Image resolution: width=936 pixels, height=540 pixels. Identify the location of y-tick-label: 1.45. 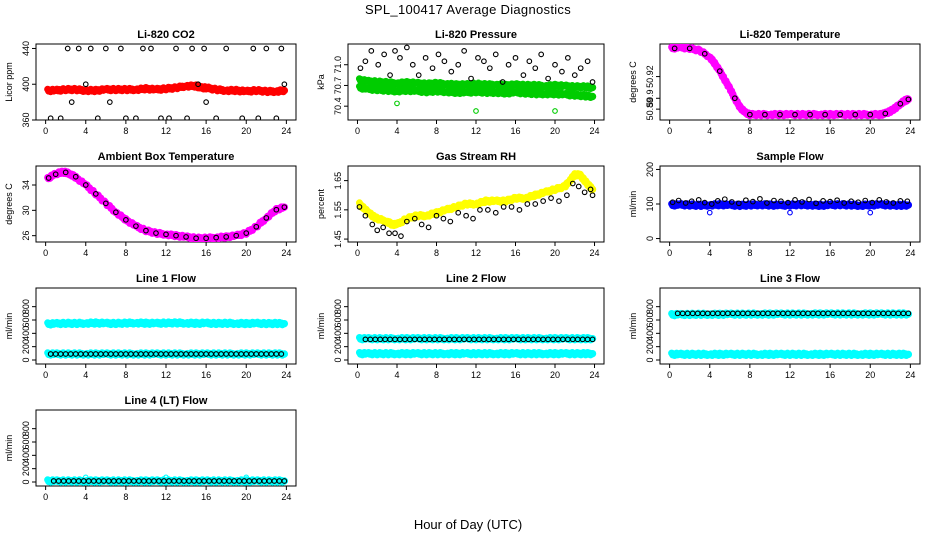
(338, 239).